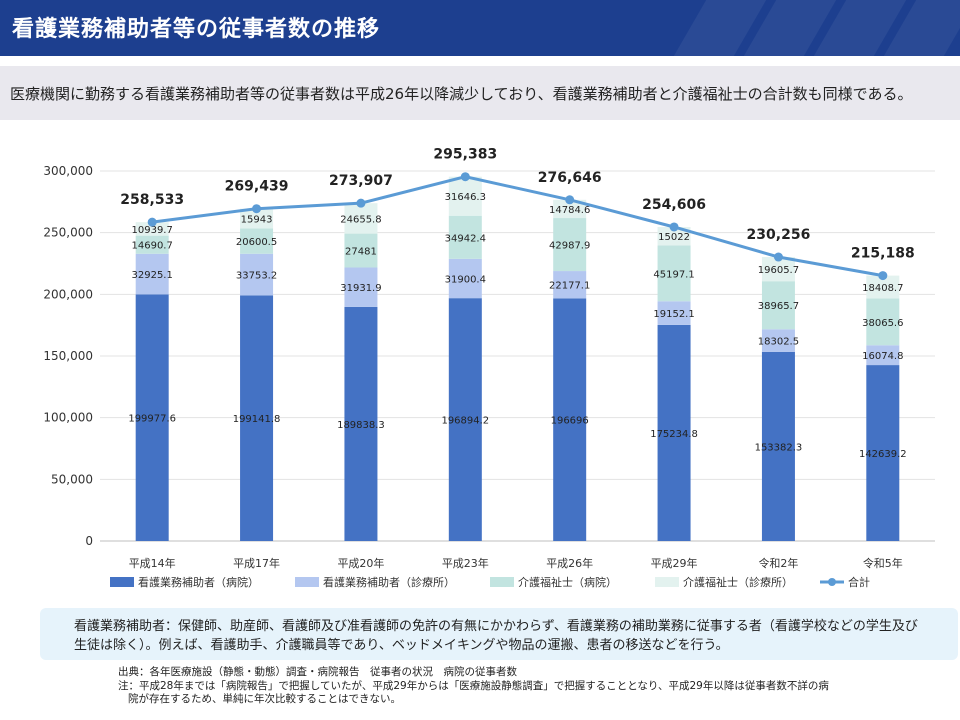 This screenshot has width=960, height=720. Describe the element at coordinates (68, 233) in the screenshot. I see `y-tick-label: 250,000` at that location.